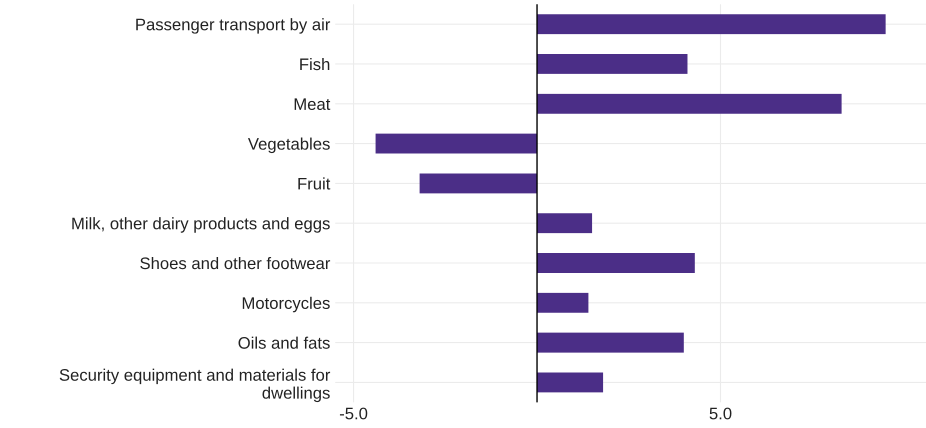 Image resolution: width=926 pixels, height=428 pixels. What do you see at coordinates (312, 104) in the screenshot?
I see `y-tick-label: Meat` at bounding box center [312, 104].